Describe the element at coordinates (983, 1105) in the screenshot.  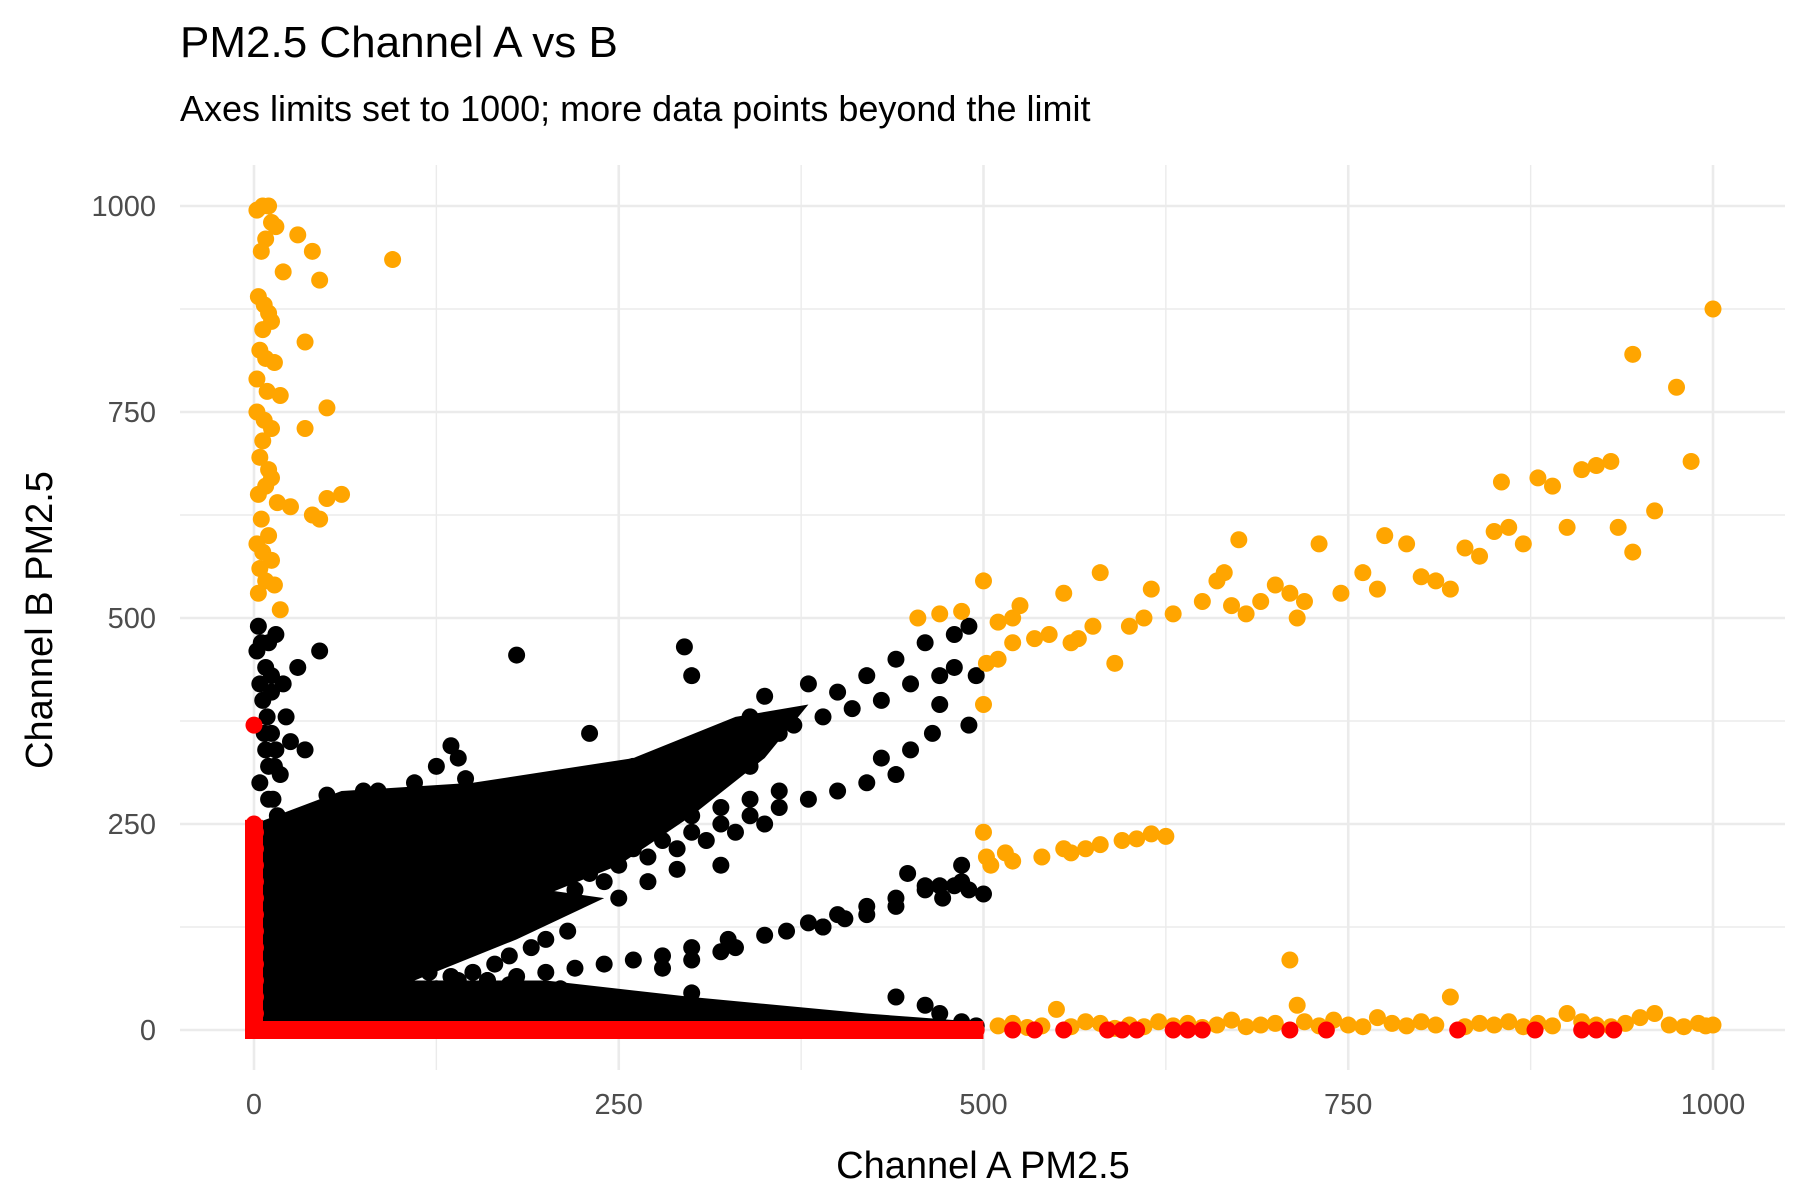
I see `x-tick-label: 500` at that location.